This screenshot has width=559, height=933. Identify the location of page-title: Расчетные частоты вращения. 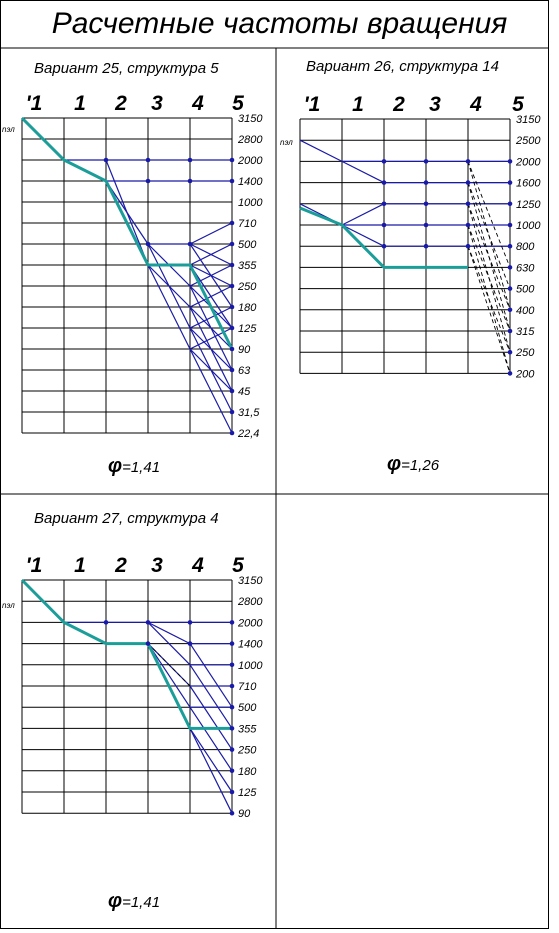
(279, 23).